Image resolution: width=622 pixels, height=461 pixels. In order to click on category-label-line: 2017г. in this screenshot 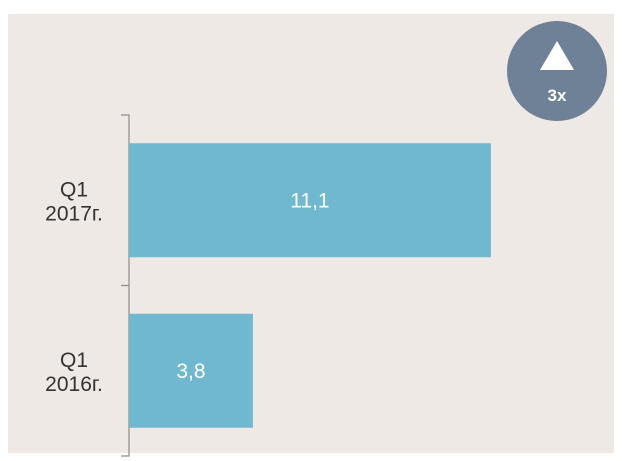, I will do `click(74, 213)`.